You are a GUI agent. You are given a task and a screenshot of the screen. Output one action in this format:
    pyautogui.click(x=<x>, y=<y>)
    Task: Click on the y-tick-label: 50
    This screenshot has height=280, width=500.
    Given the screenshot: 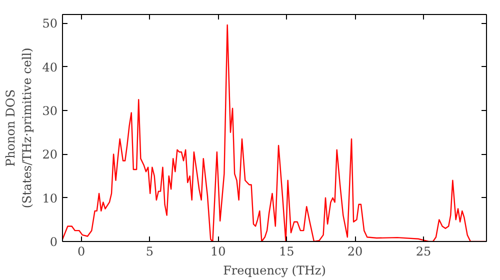 What is the action you would take?
    pyautogui.click(x=50, y=23)
    